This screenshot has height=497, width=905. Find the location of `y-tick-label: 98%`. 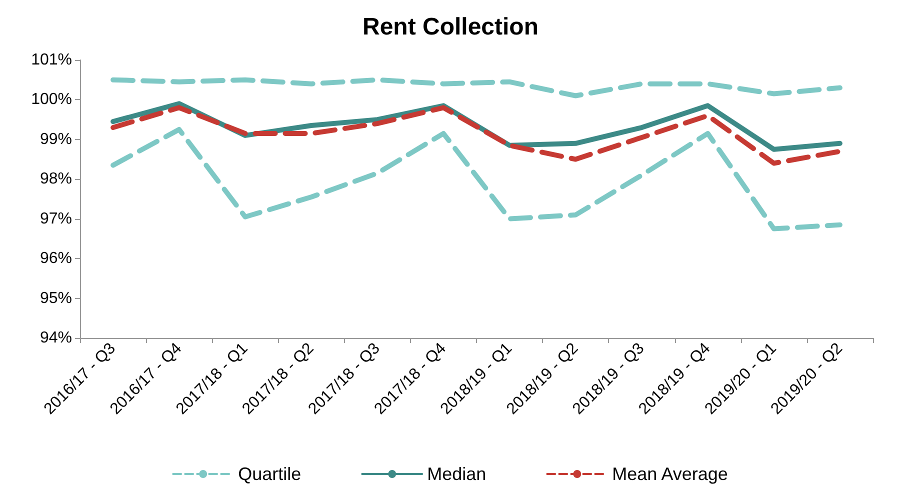

y-tick-label: 98% is located at coordinates (56, 179).